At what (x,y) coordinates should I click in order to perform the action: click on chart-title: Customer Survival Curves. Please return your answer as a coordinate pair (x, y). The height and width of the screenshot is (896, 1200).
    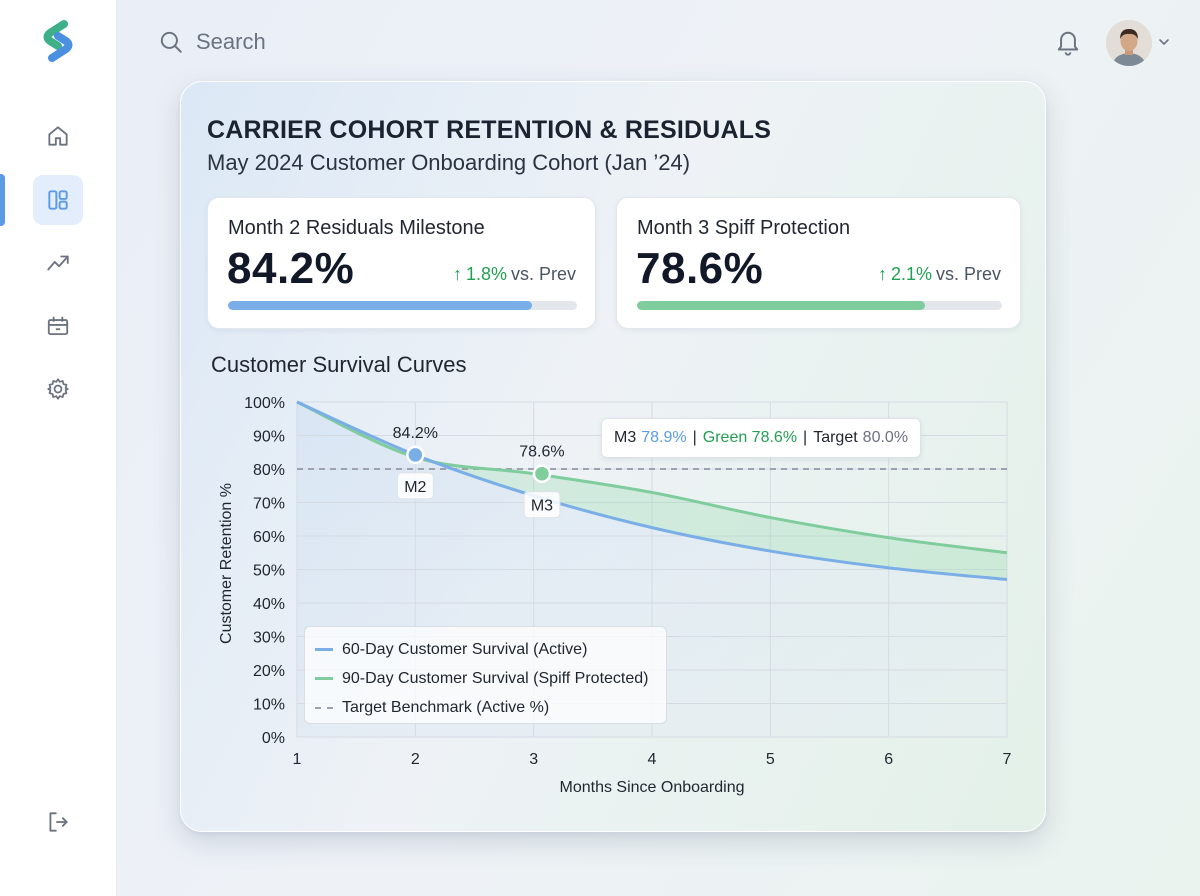
    Looking at the image, I should click on (339, 364).